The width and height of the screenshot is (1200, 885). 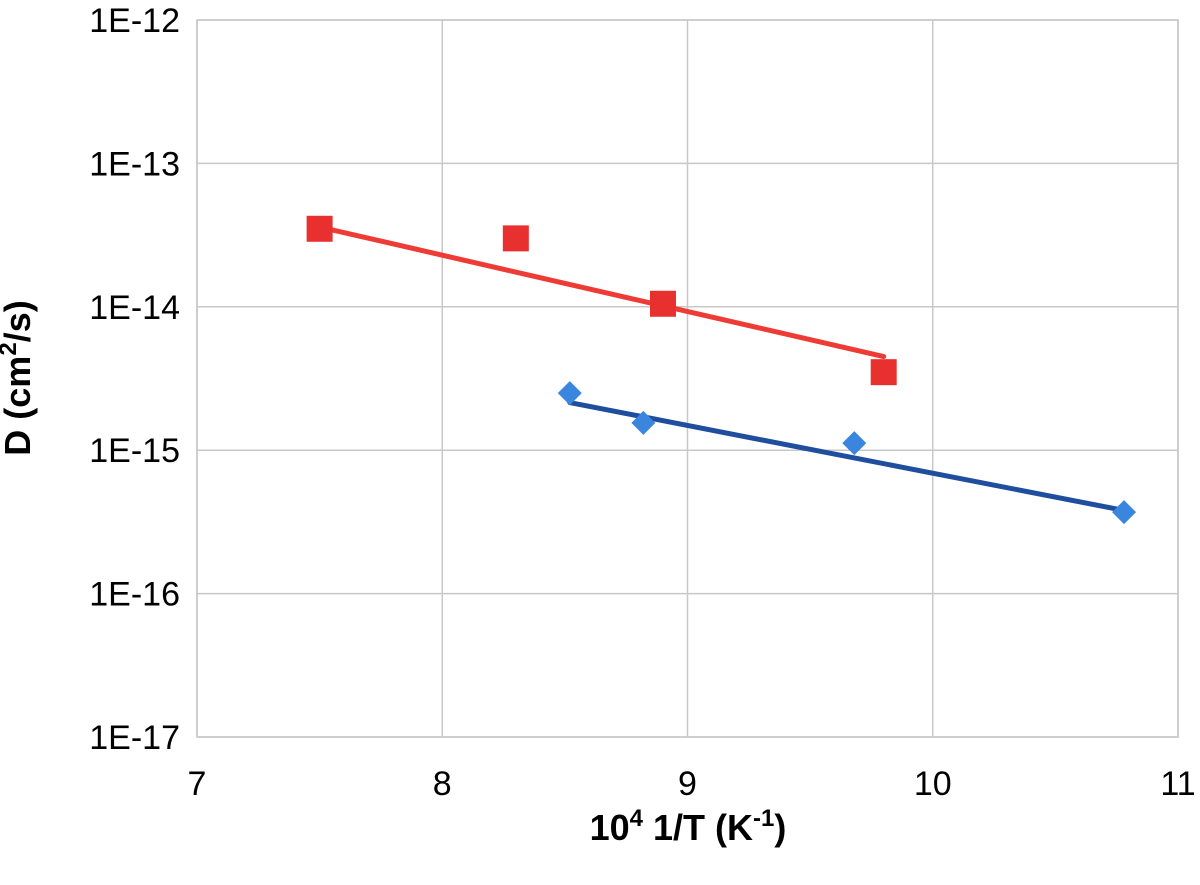 I want to click on x-tick-label: 9, so click(x=687, y=784).